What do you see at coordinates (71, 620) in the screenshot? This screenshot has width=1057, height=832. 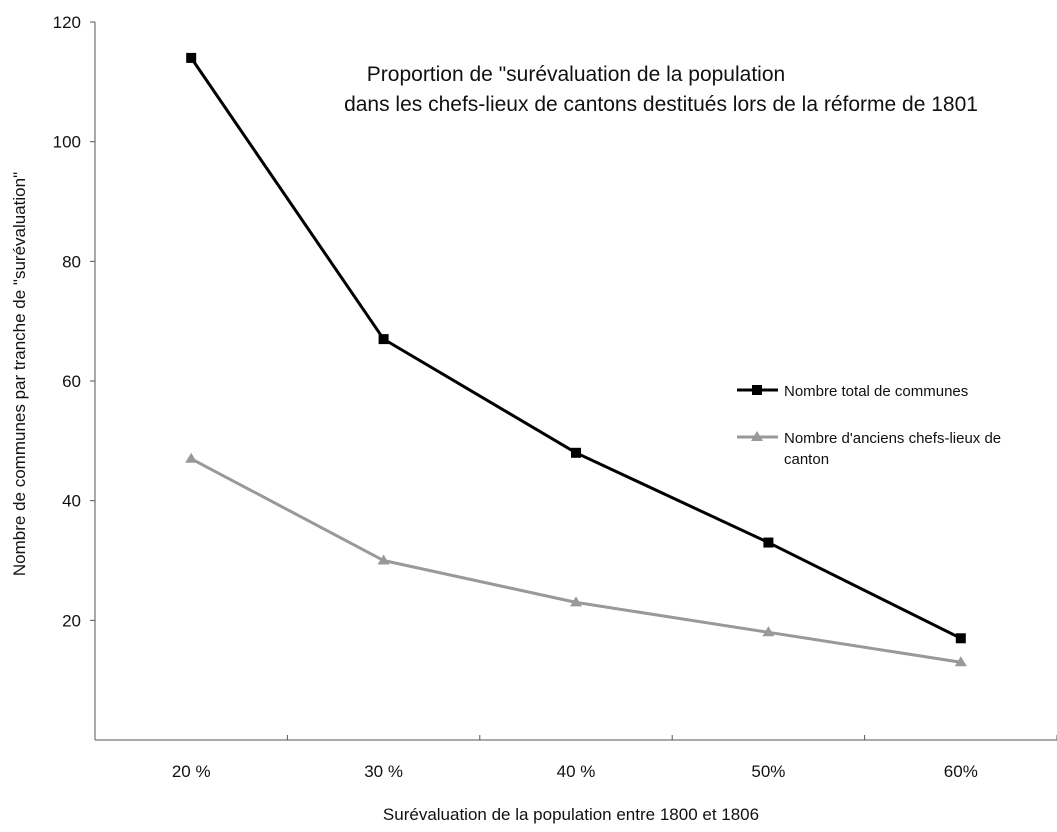 I see `y-tick-label: 20` at bounding box center [71, 620].